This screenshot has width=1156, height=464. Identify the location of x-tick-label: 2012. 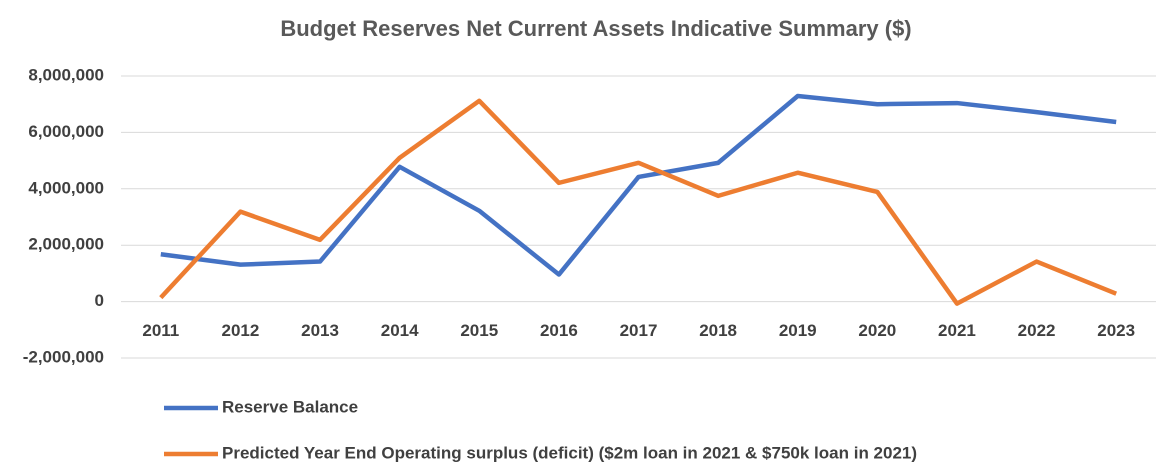
(241, 330).